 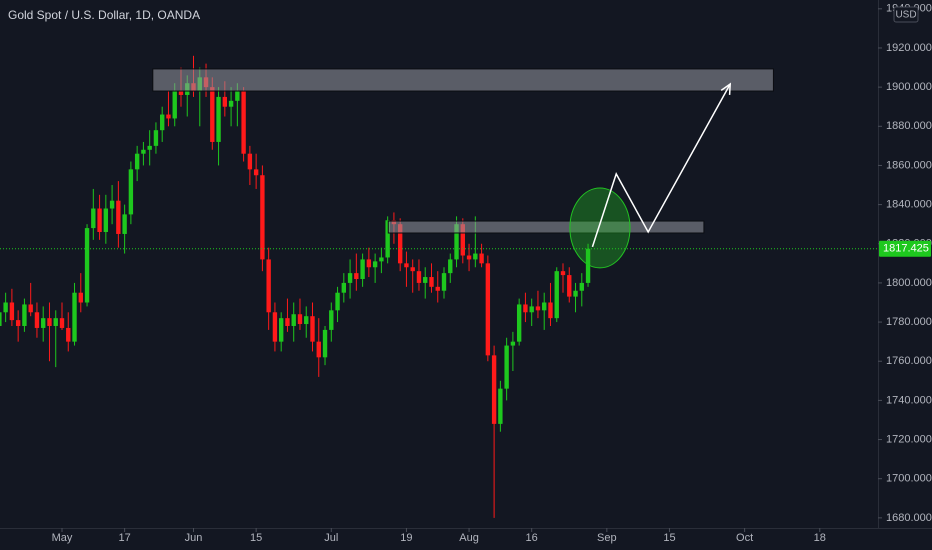 I want to click on x-tick-label: 19, so click(x=406, y=538).